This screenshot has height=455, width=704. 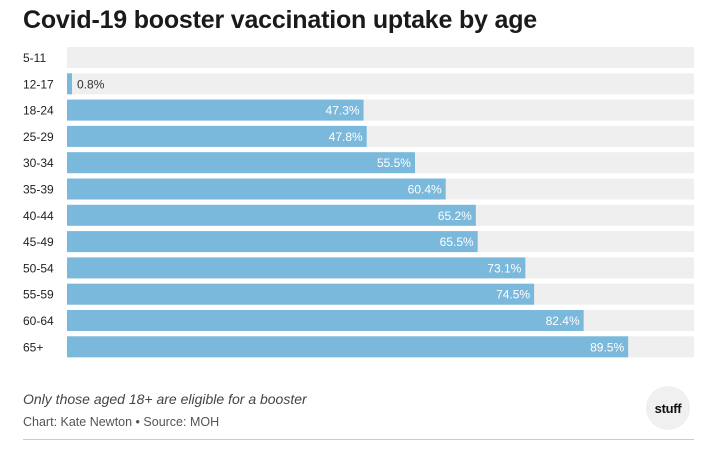 What do you see at coordinates (513, 295) in the screenshot?
I see `value-label: 74.5%` at bounding box center [513, 295].